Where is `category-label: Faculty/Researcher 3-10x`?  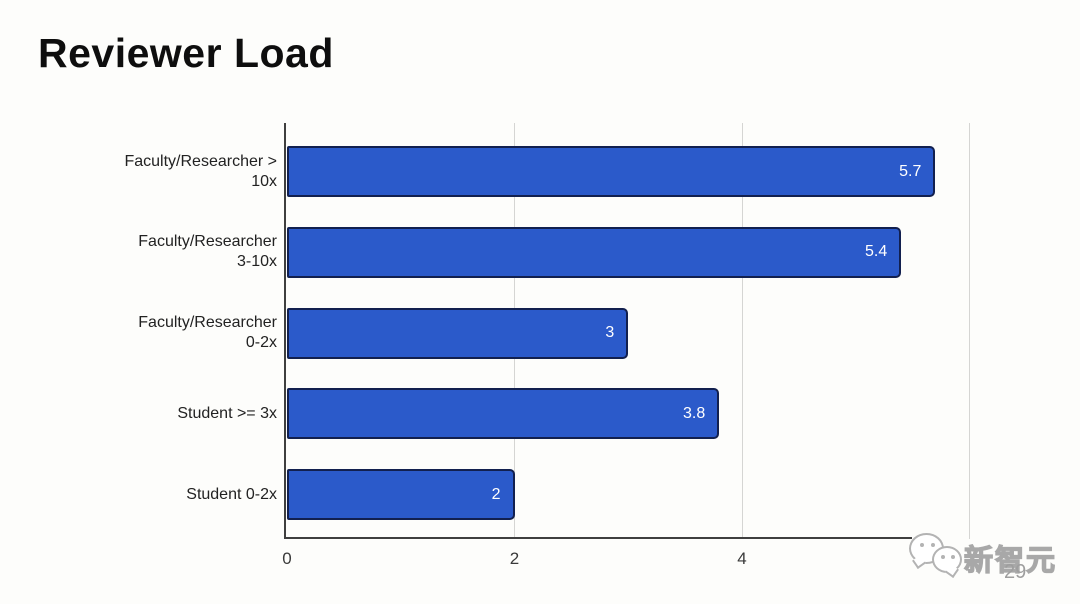
category-label: Faculty/Researcher 3-10x is located at coordinates (207, 252).